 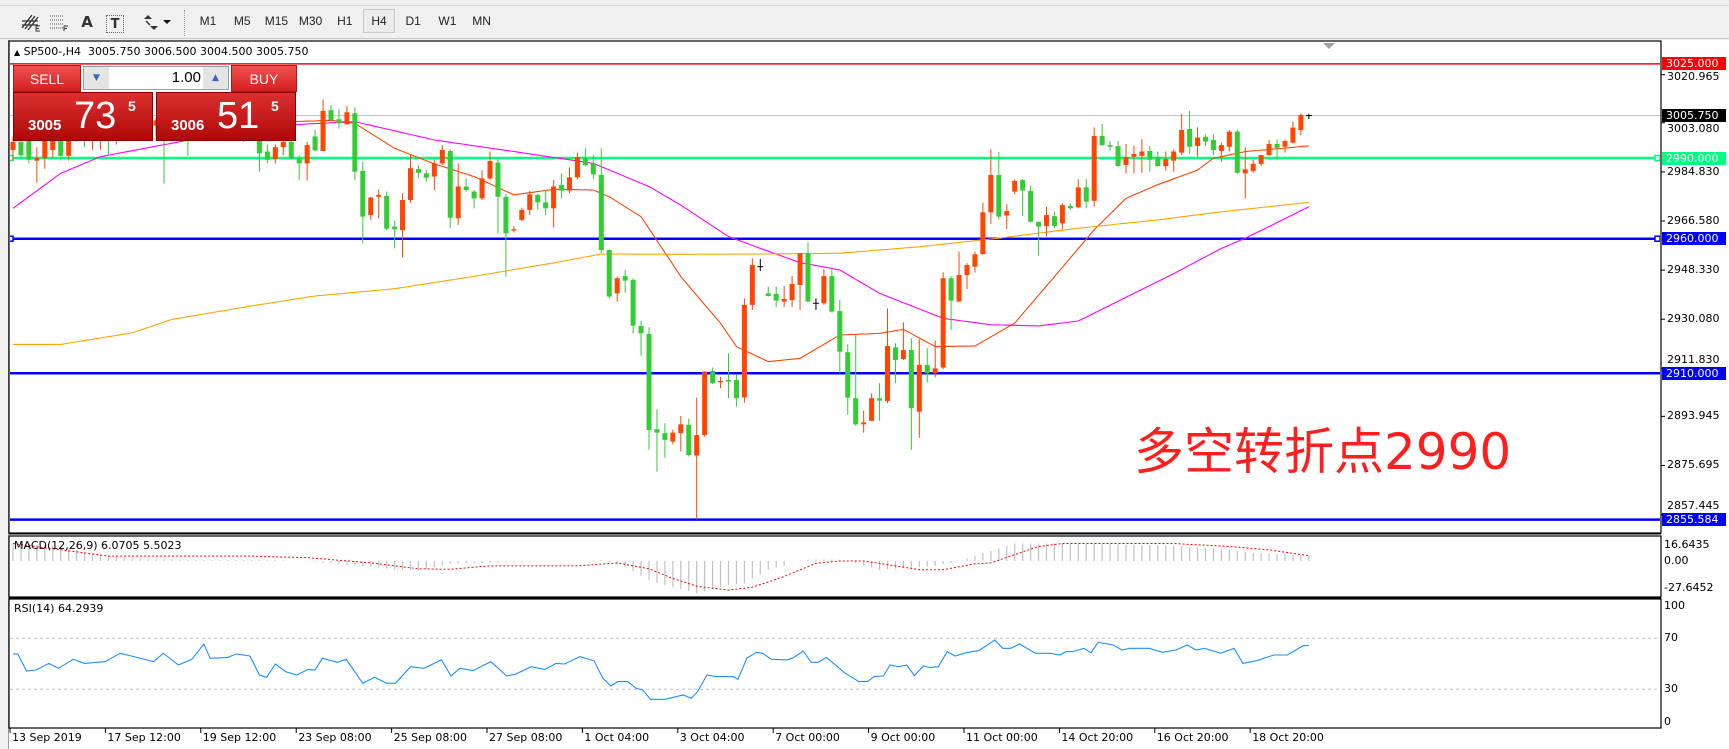 I want to click on lot-decrease-button: ▼, so click(x=96, y=78).